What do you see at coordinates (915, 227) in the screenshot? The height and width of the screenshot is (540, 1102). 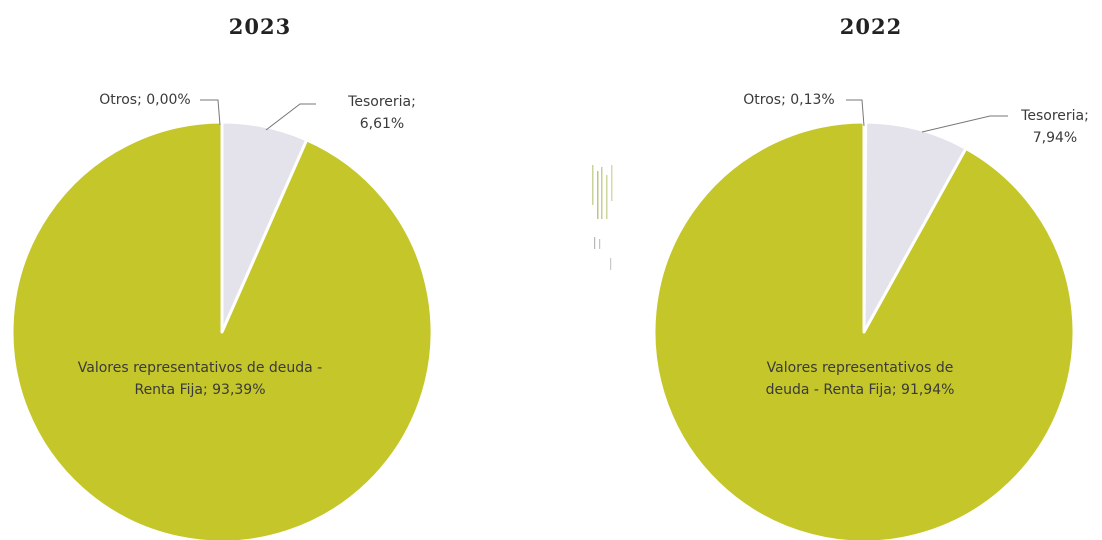 I see `pie-slice-tesoreria` at bounding box center [915, 227].